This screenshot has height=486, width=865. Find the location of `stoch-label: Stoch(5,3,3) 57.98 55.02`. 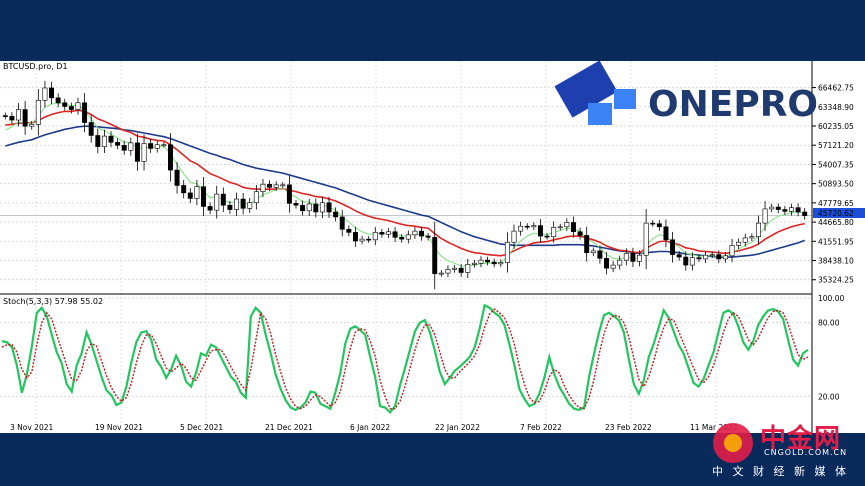

stoch-label: Stoch(5,3,3) 57.98 55.02 is located at coordinates (53, 301).